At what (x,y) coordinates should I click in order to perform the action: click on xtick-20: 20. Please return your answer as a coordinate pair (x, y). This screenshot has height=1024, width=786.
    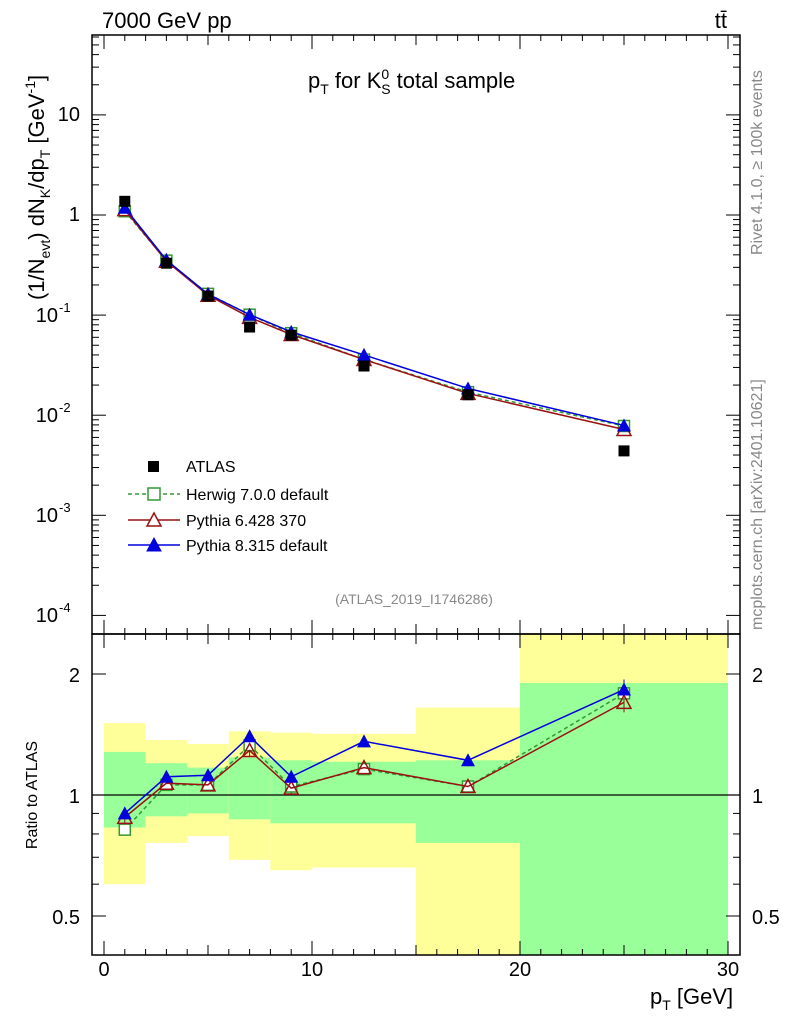
    Looking at the image, I should click on (520, 970).